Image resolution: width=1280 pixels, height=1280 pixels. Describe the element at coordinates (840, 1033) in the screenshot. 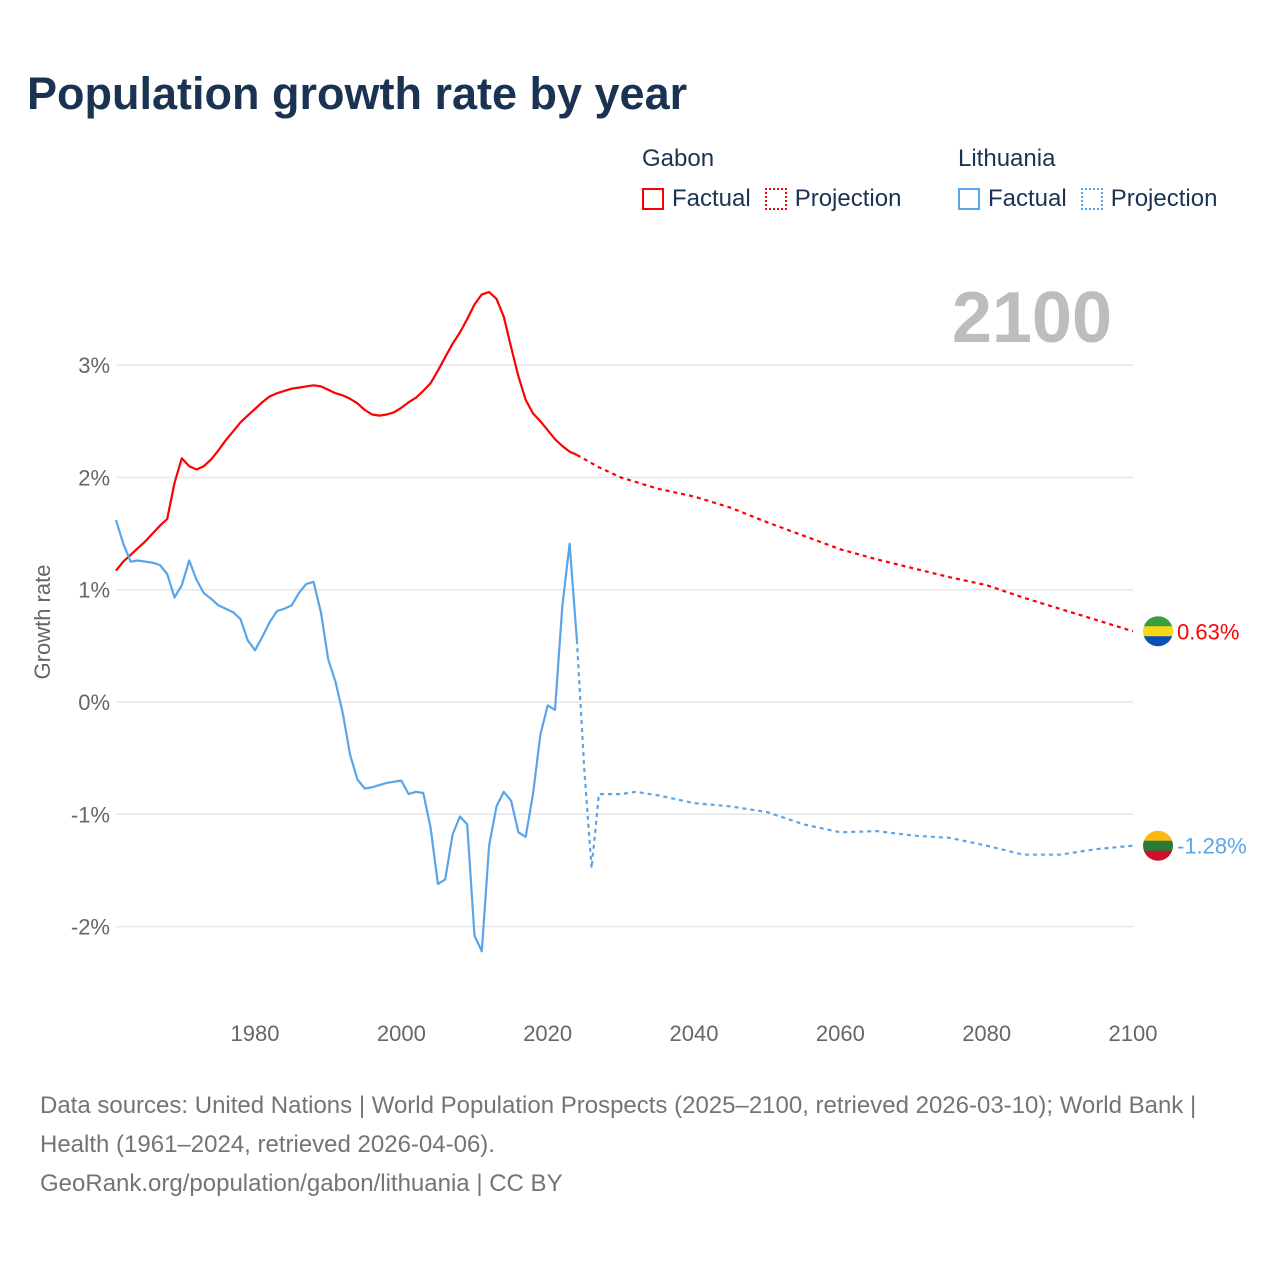

I see `x-tick-label: 2060` at that location.